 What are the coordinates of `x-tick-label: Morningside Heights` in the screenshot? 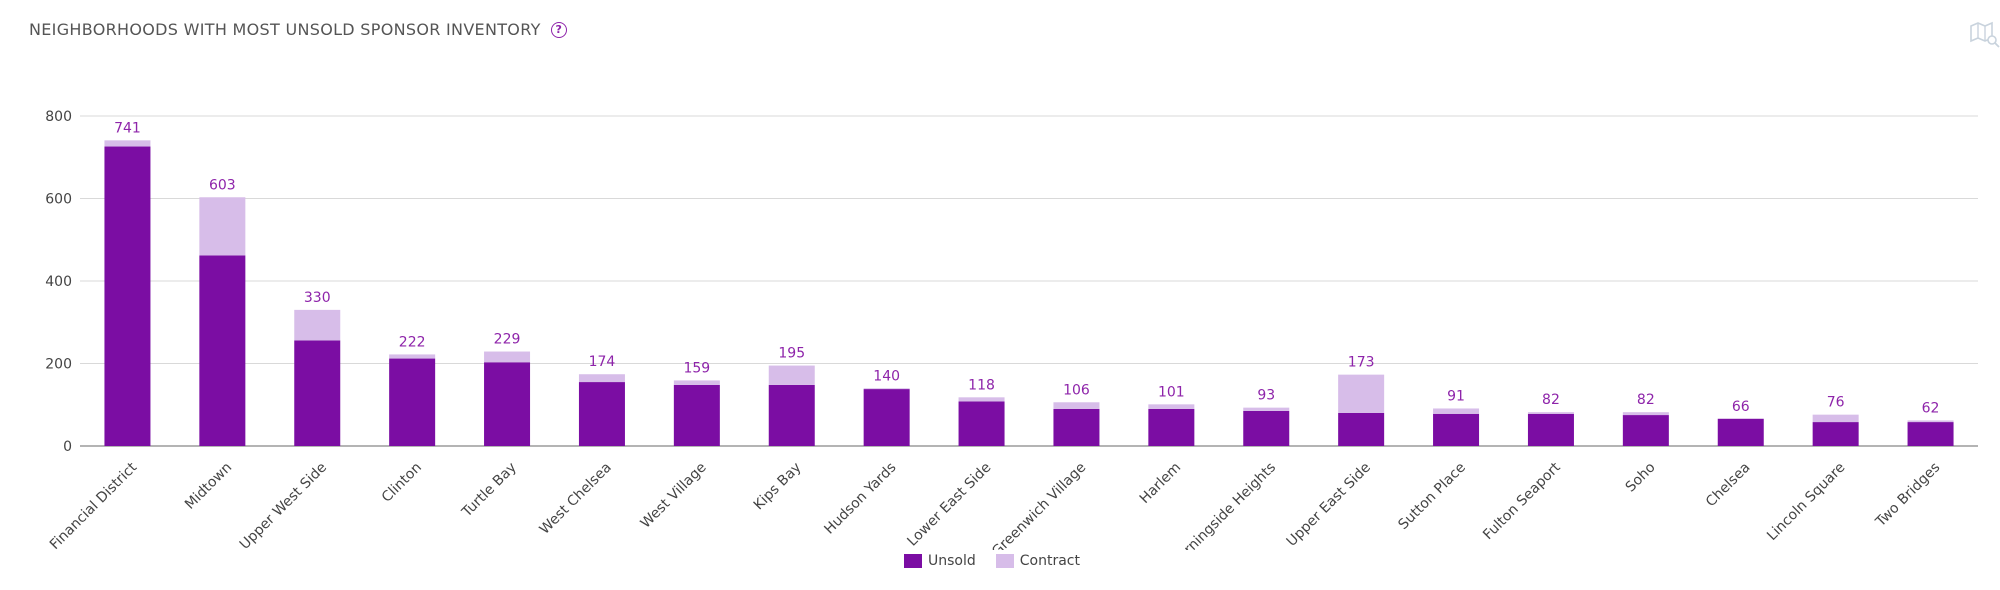 It's located at (1222, 505).